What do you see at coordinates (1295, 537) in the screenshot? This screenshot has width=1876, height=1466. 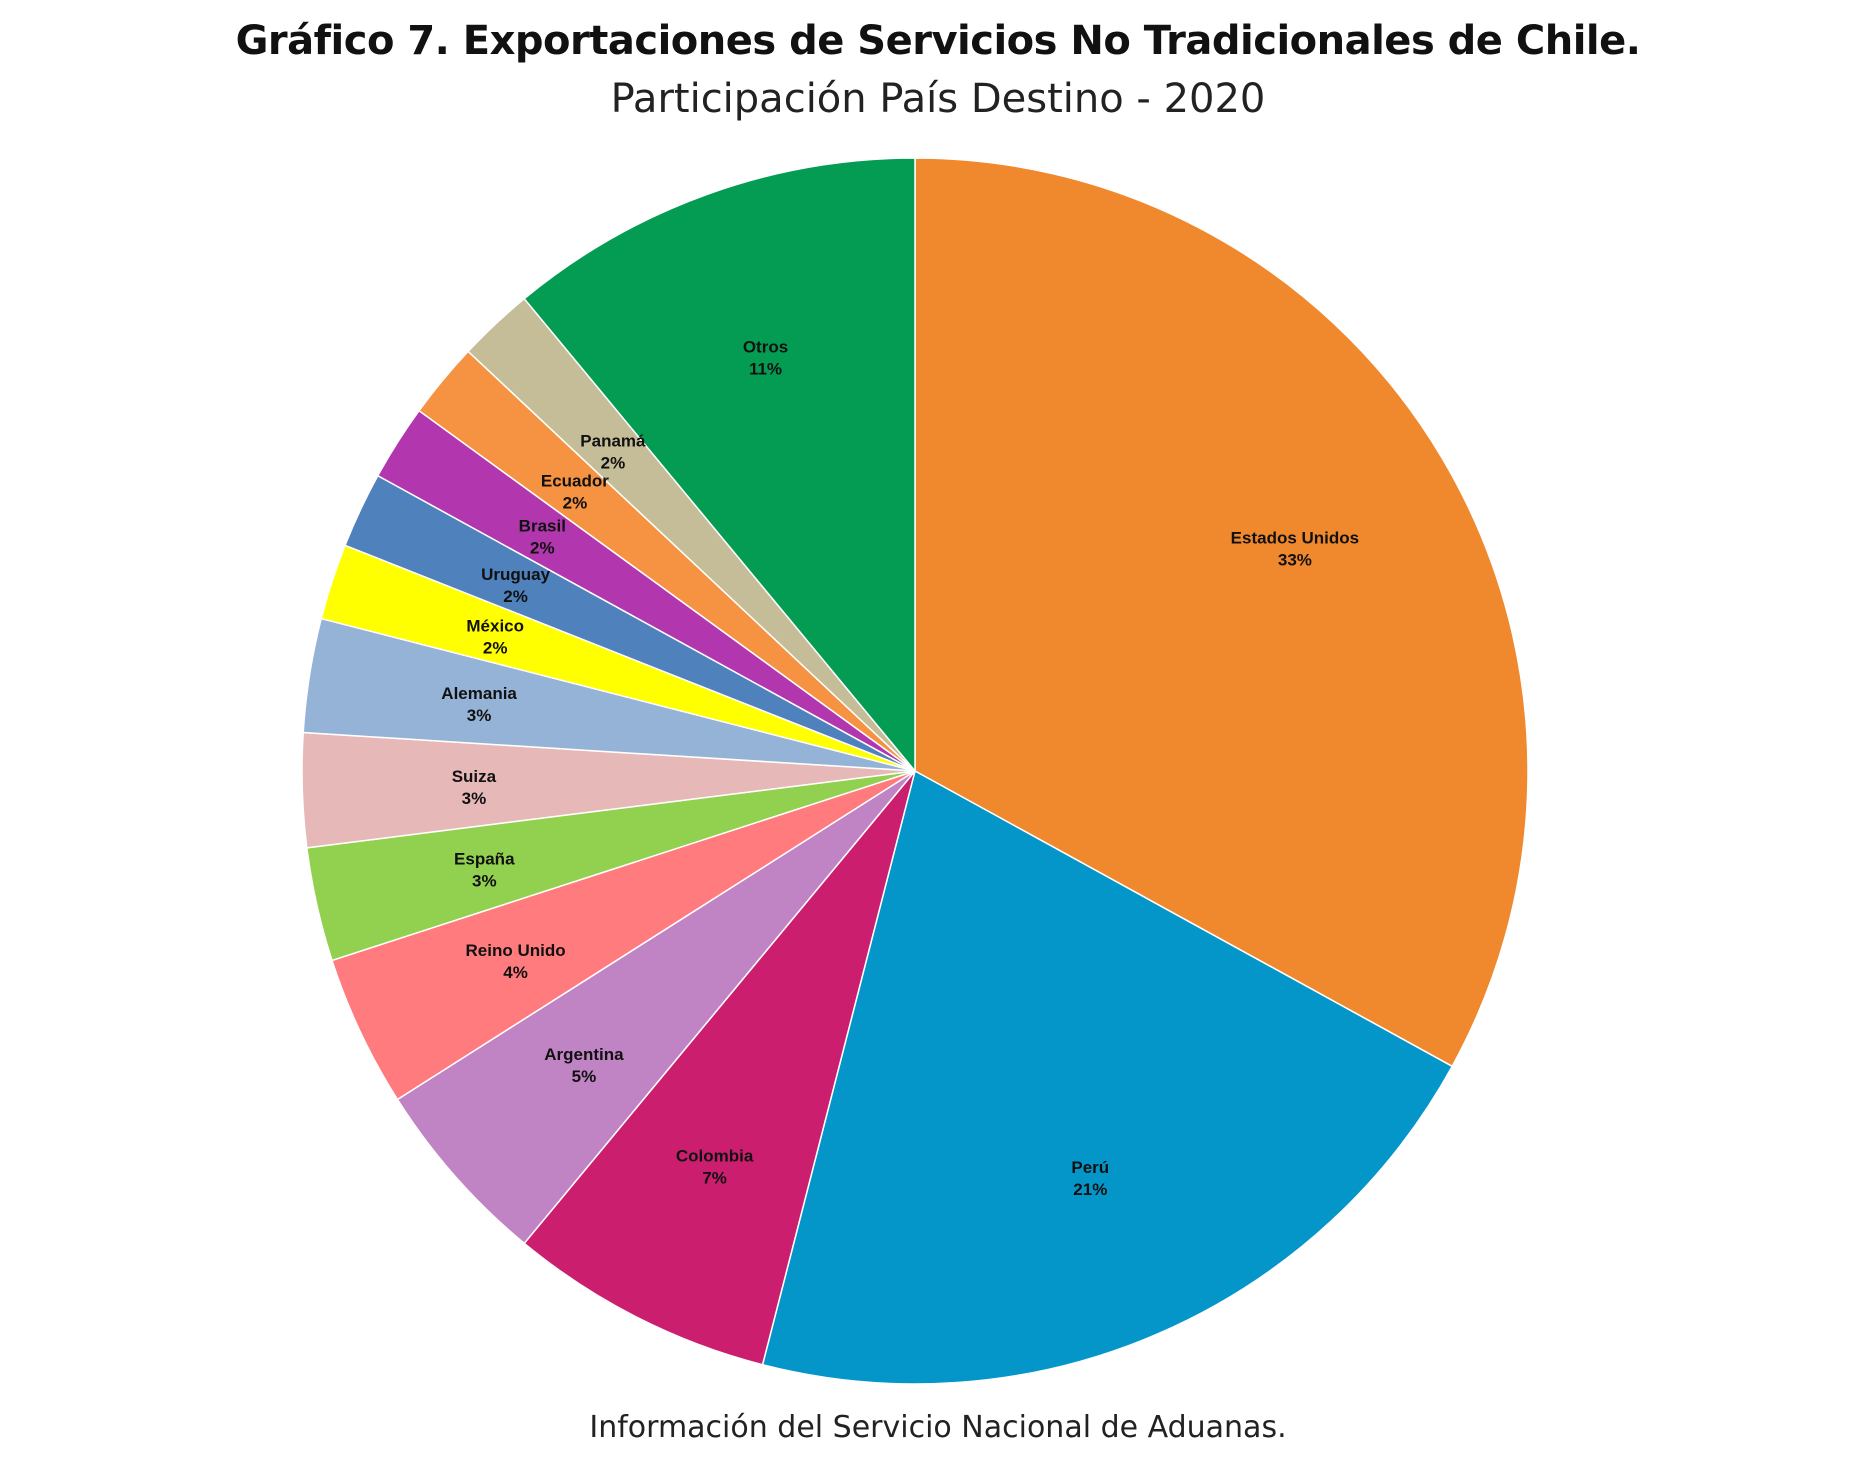 I see `slice-label-estados-unidos: Estados Unidos` at bounding box center [1295, 537].